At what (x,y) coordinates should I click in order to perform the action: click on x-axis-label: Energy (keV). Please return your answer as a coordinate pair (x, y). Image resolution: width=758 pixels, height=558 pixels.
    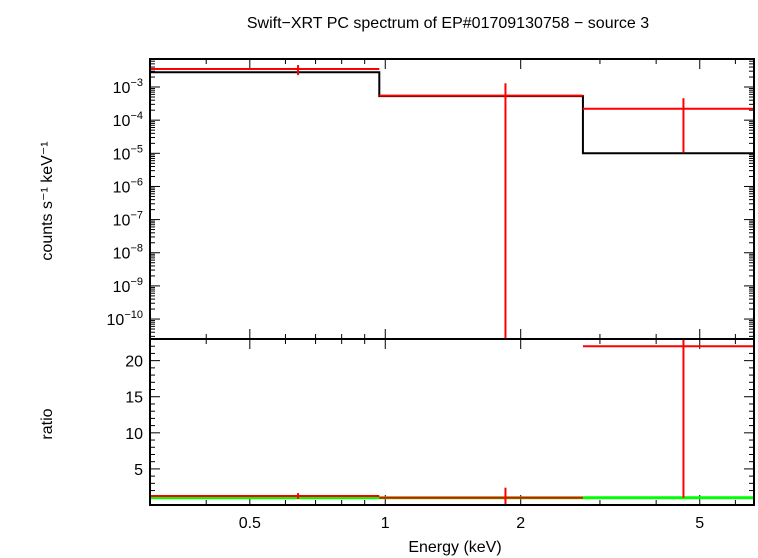
    Looking at the image, I should click on (454, 547).